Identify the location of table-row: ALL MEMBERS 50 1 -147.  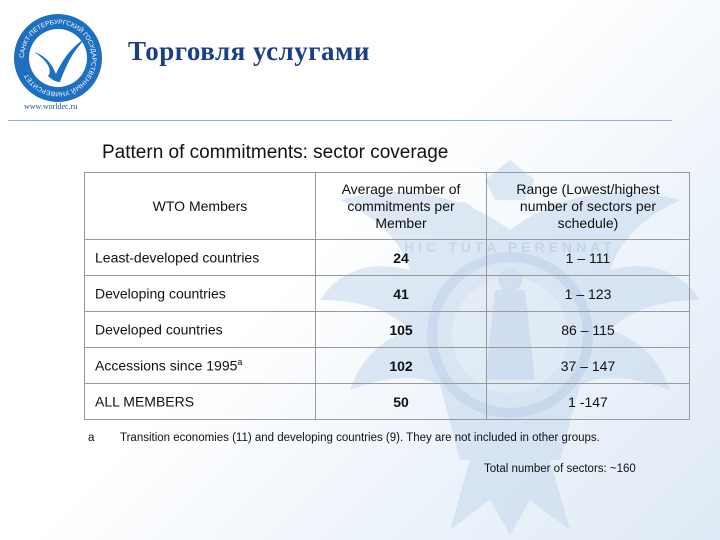
(387, 401).